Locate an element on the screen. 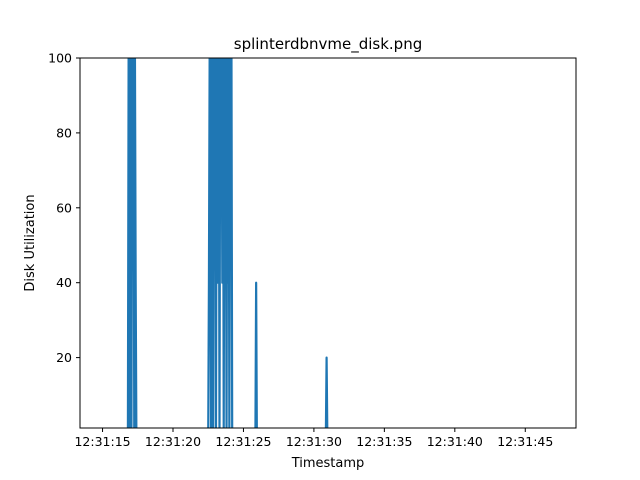  y-axis: 20 40 60 80 100 is located at coordinates (64, 208).